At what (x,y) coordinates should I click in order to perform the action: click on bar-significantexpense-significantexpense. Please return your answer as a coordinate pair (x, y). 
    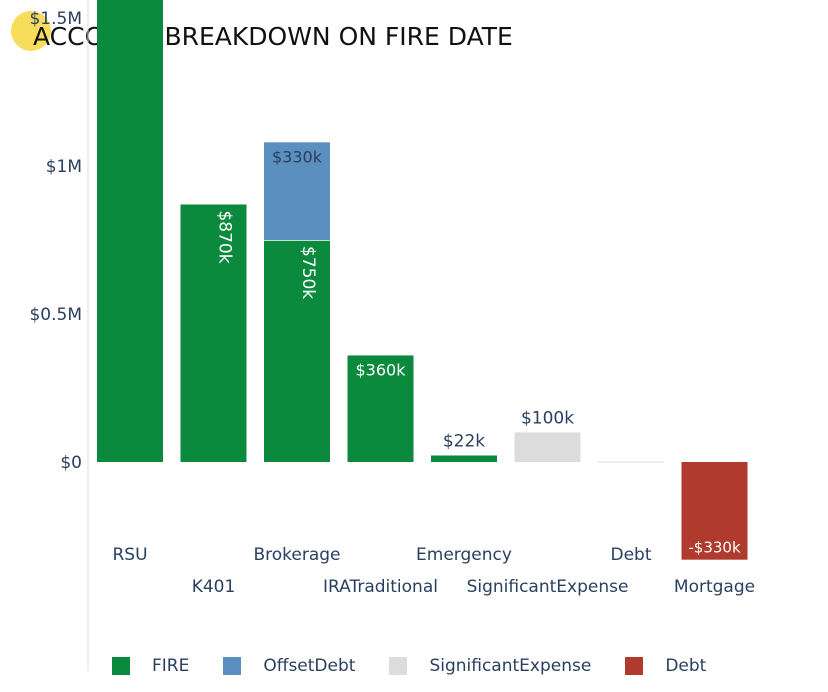
    Looking at the image, I should click on (547, 447).